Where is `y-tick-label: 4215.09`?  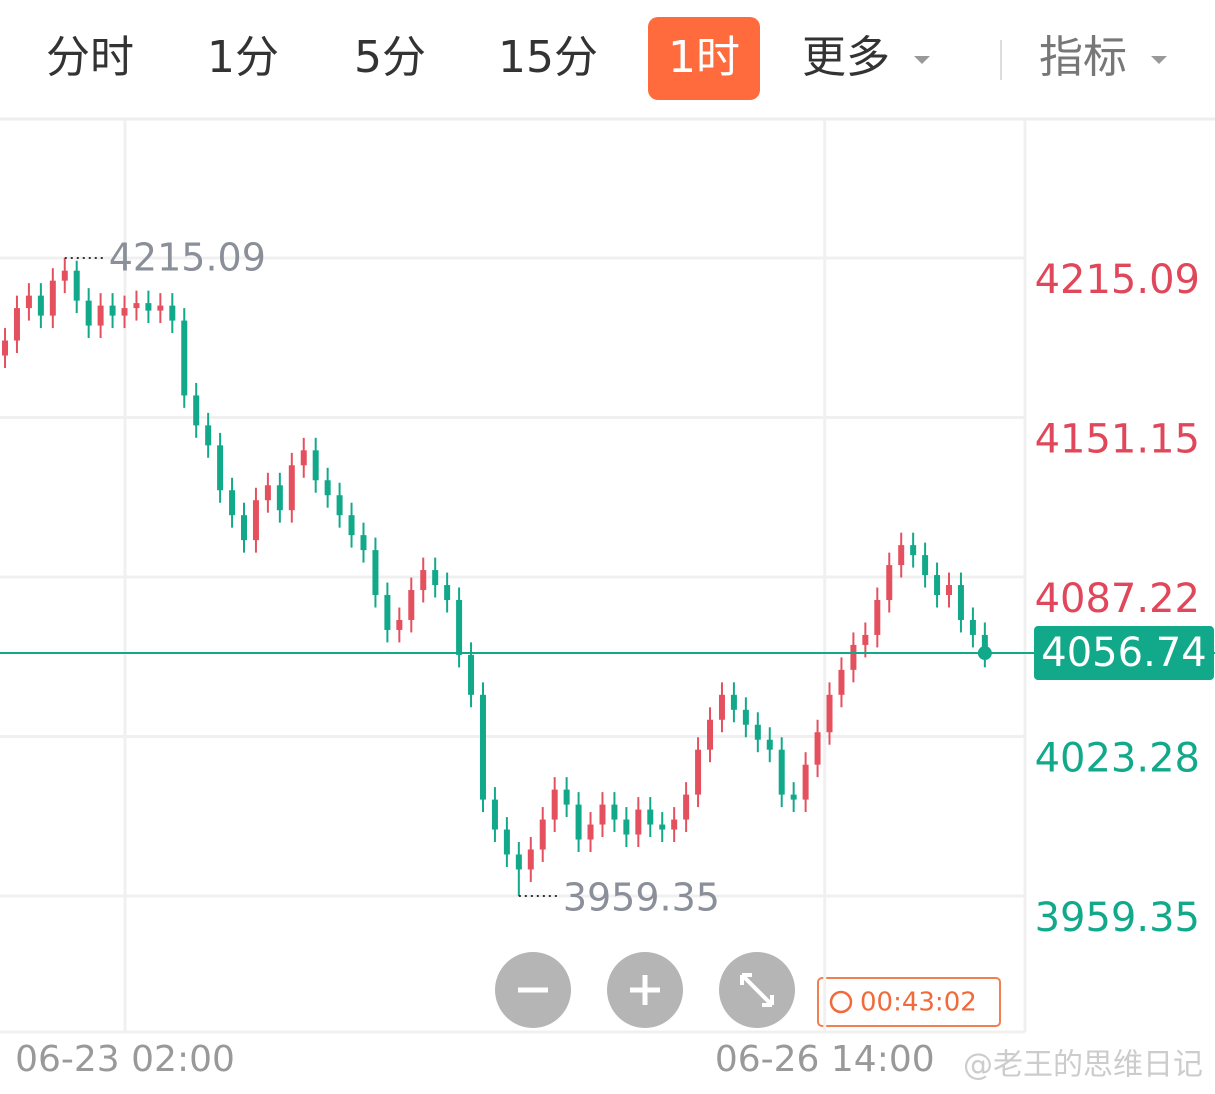 y-tick-label: 4215.09 is located at coordinates (1117, 280).